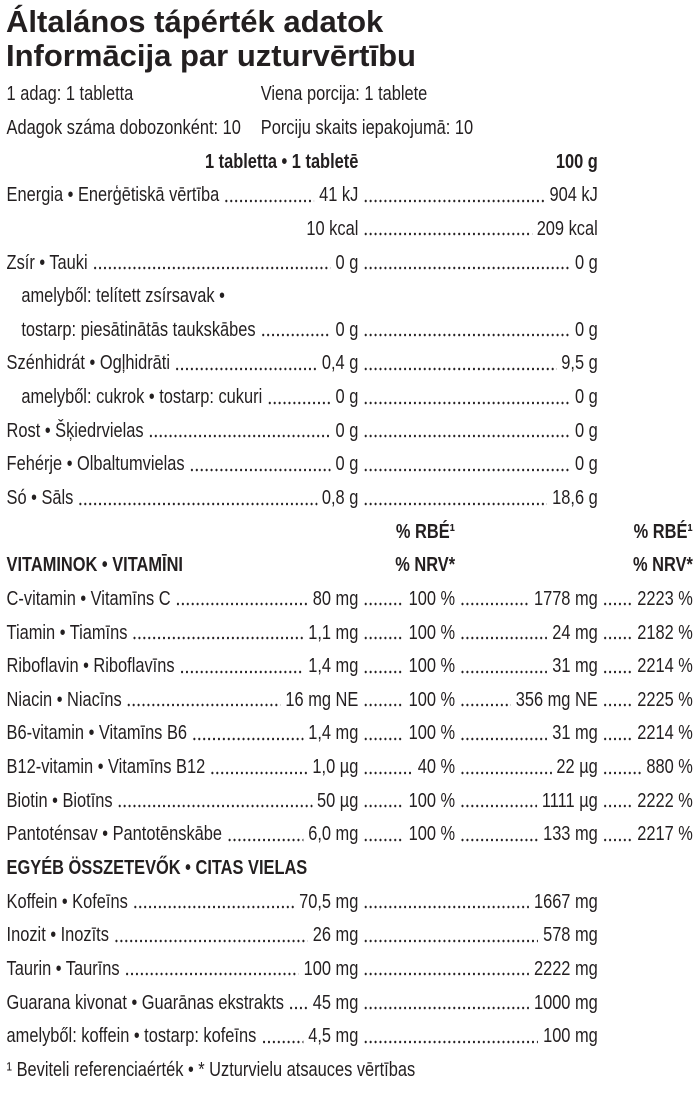 Image resolution: width=700 pixels, height=1095 pixels. What do you see at coordinates (332, 228) in the screenshot?
I see `value: 10 kcal` at bounding box center [332, 228].